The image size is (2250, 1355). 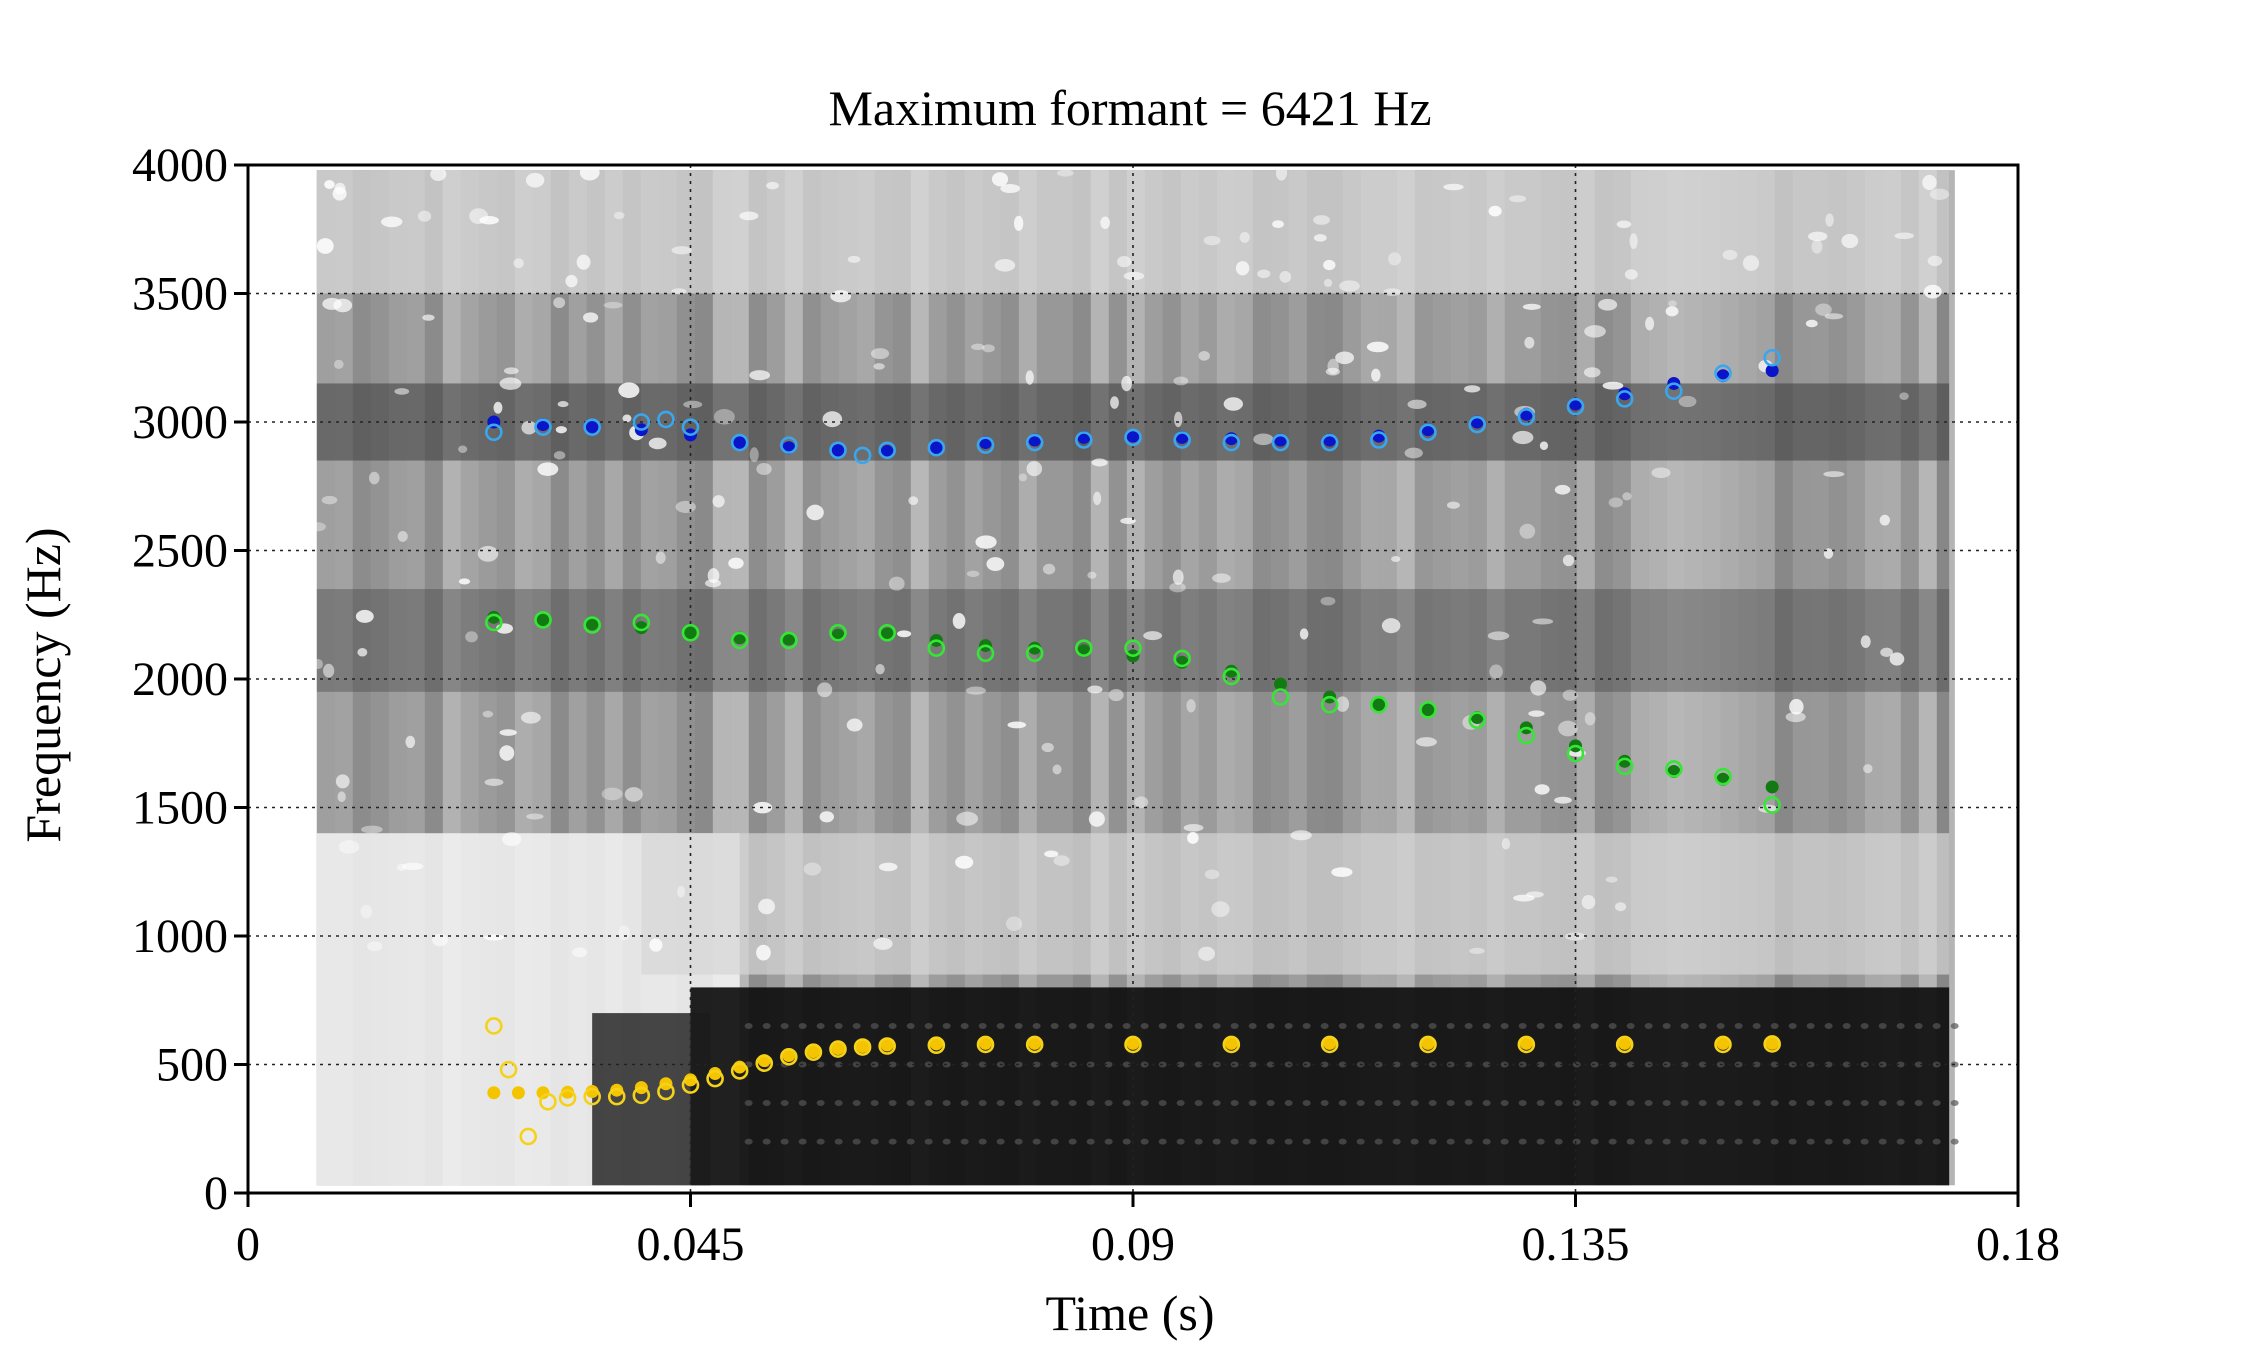 What do you see at coordinates (216, 1193) in the screenshot?
I see `y-tick-label: 0` at bounding box center [216, 1193].